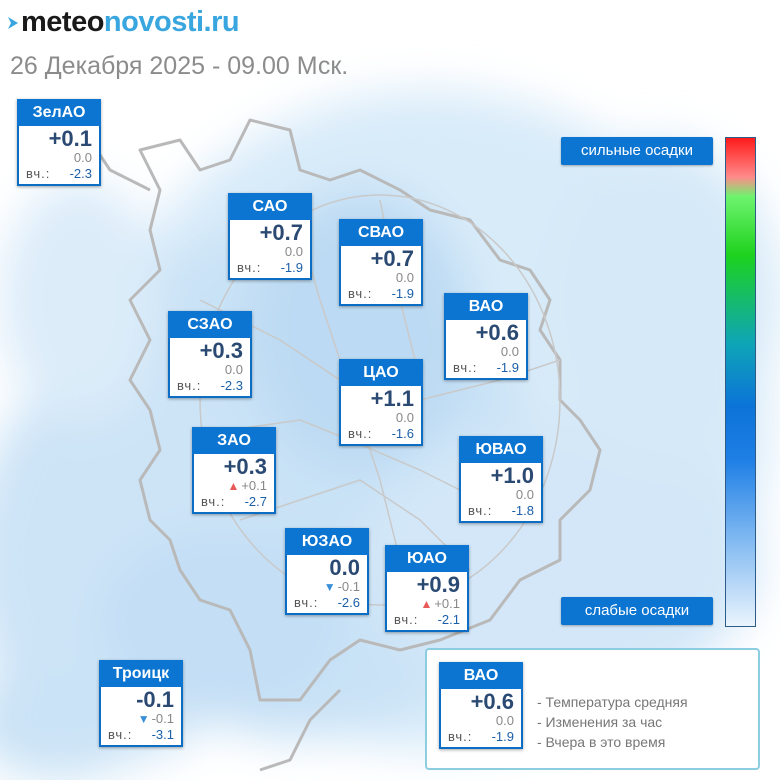  I want to click on district-card: ЮАО +0.9 ▲ +0.1 вч.: -2.1, so click(427, 588).